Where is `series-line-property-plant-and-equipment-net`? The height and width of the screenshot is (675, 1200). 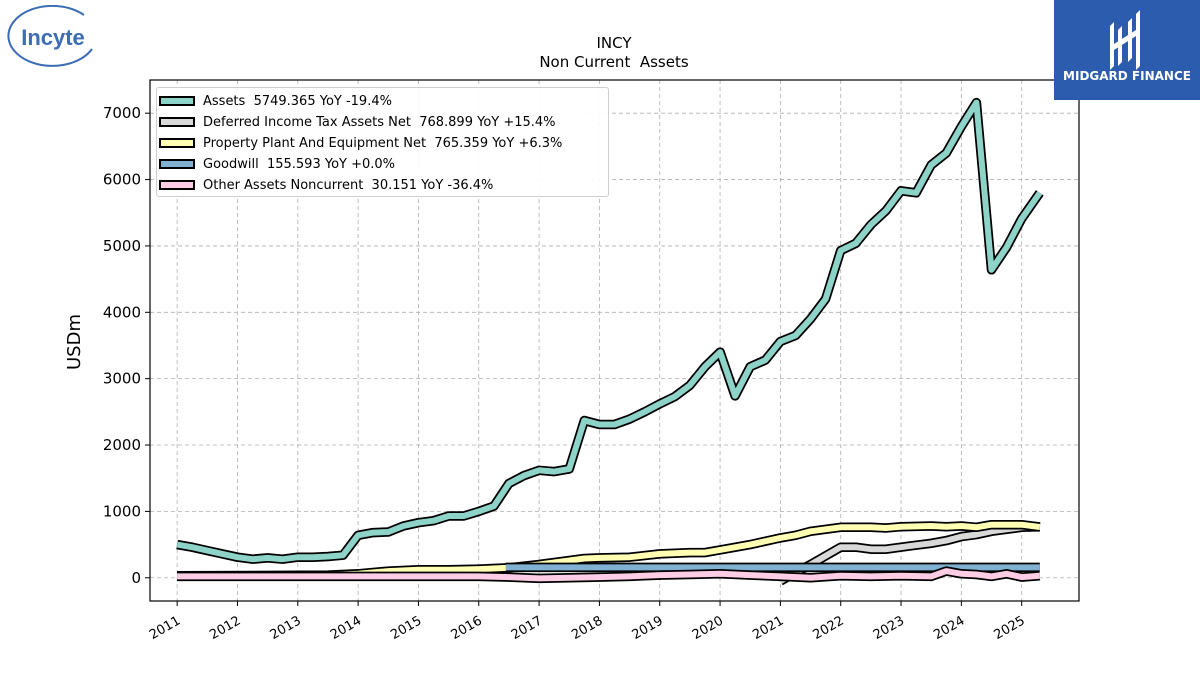
series-line-property-plant-and-equipment-net is located at coordinates (609, 550).